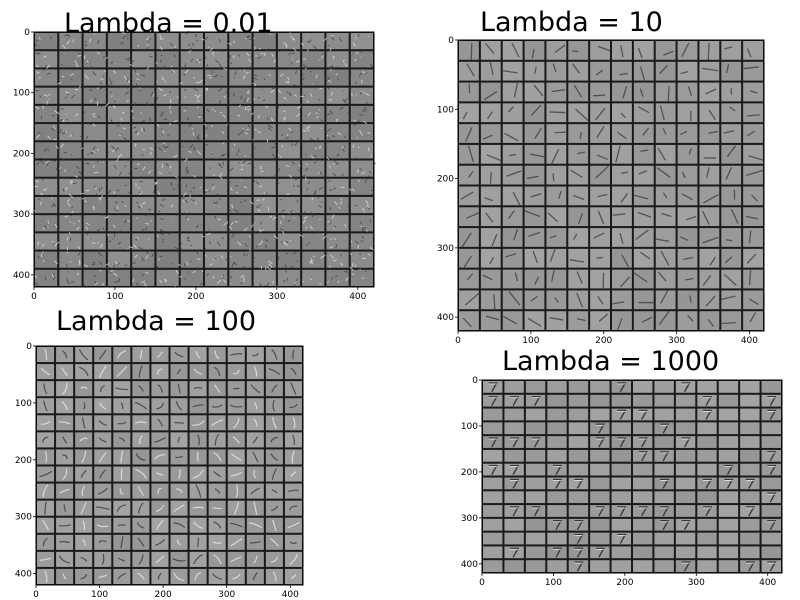 The image size is (800, 600). Describe the element at coordinates (445, 249) in the screenshot. I see `y-tick-label: 300` at that location.